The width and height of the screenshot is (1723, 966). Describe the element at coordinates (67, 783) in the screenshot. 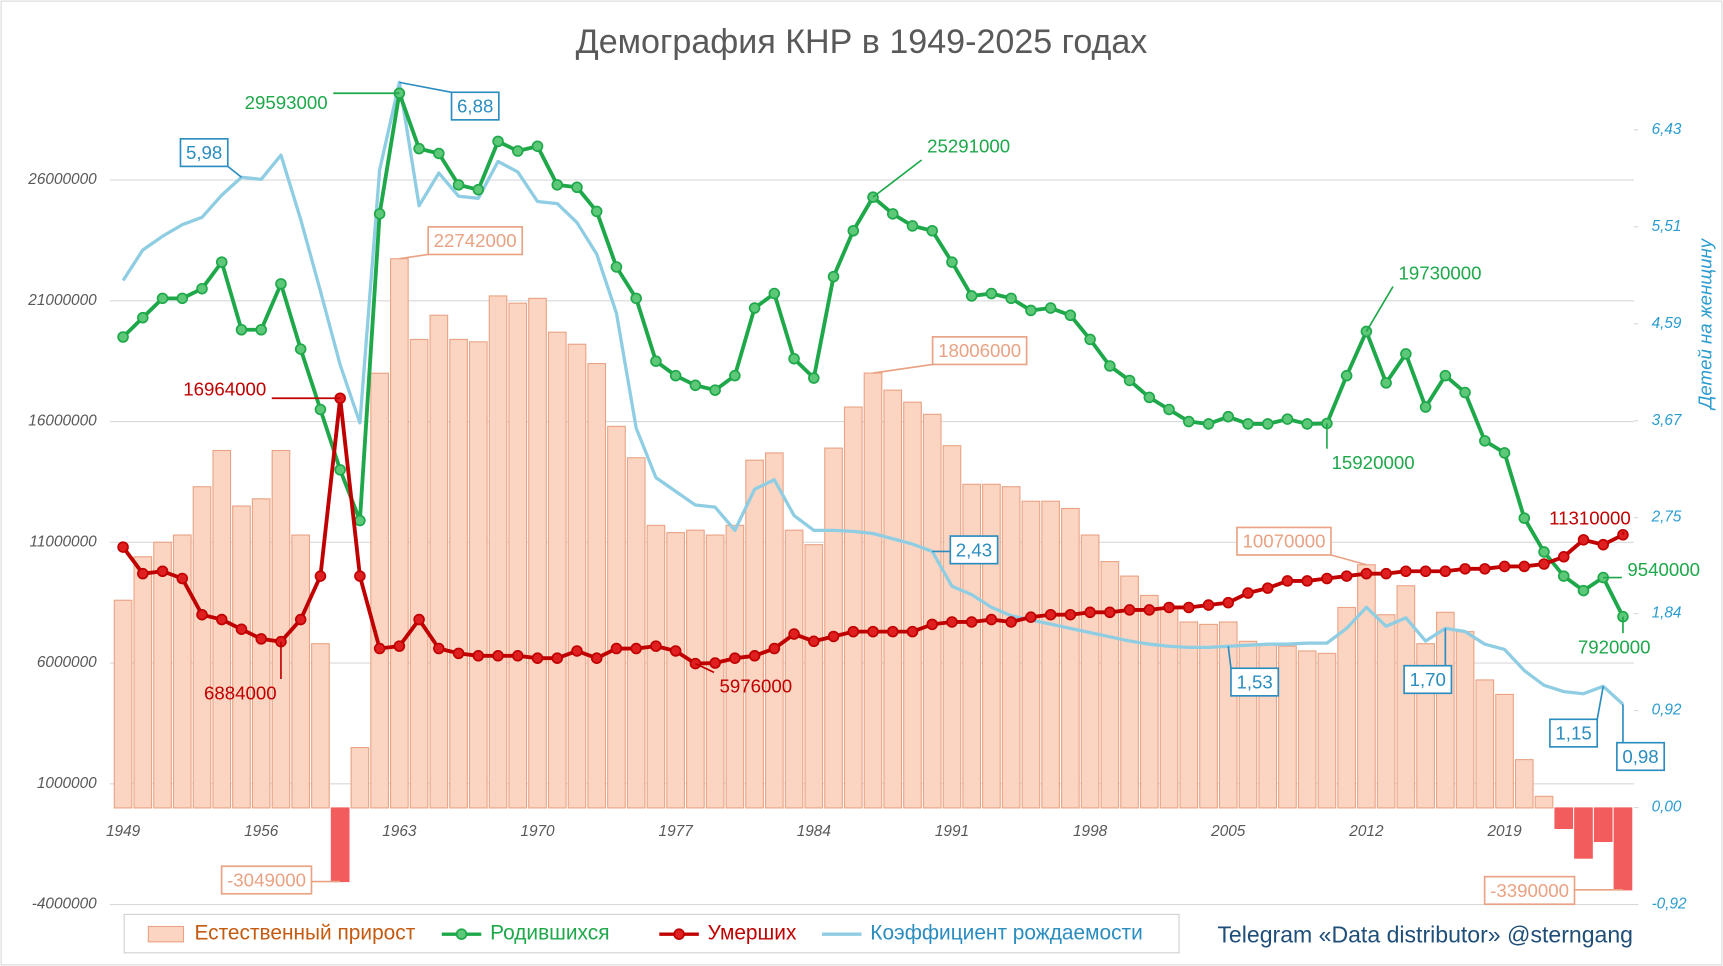

I see `y-tick-label: 1000000` at that location.